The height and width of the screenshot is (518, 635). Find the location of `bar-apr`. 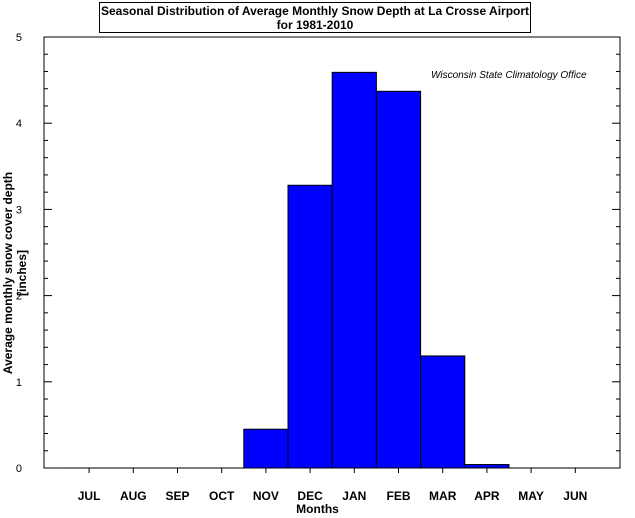

bar-apr is located at coordinates (487, 466).